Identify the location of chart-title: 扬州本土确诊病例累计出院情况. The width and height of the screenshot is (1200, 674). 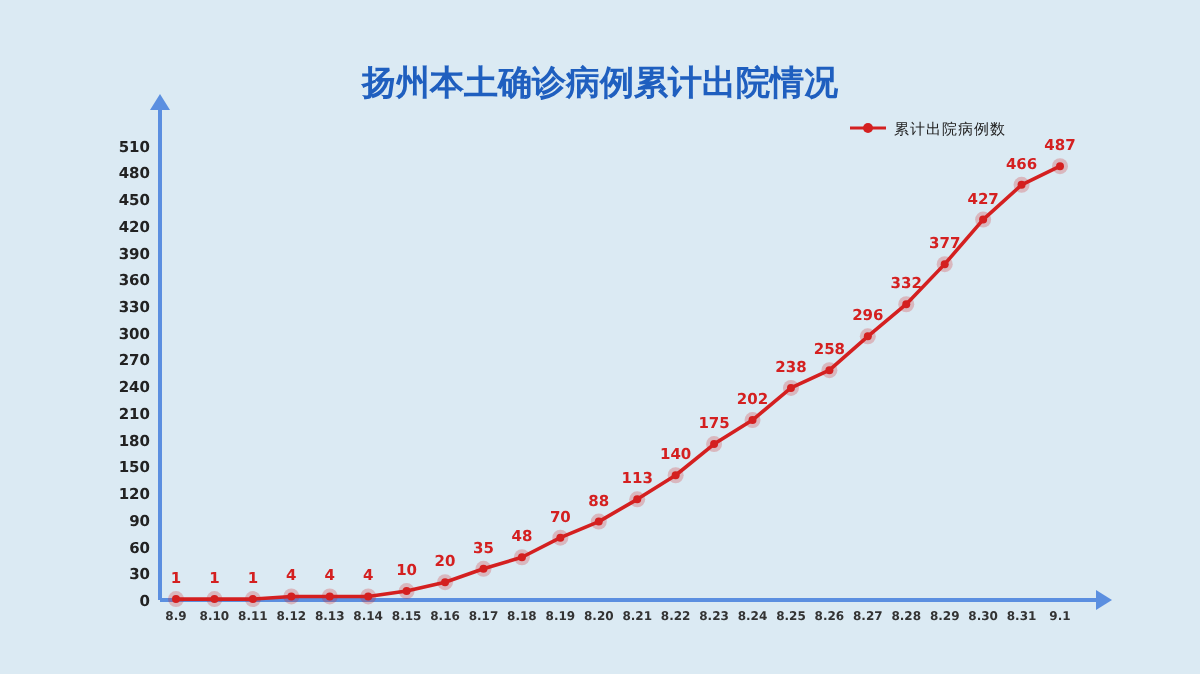
(600, 84).